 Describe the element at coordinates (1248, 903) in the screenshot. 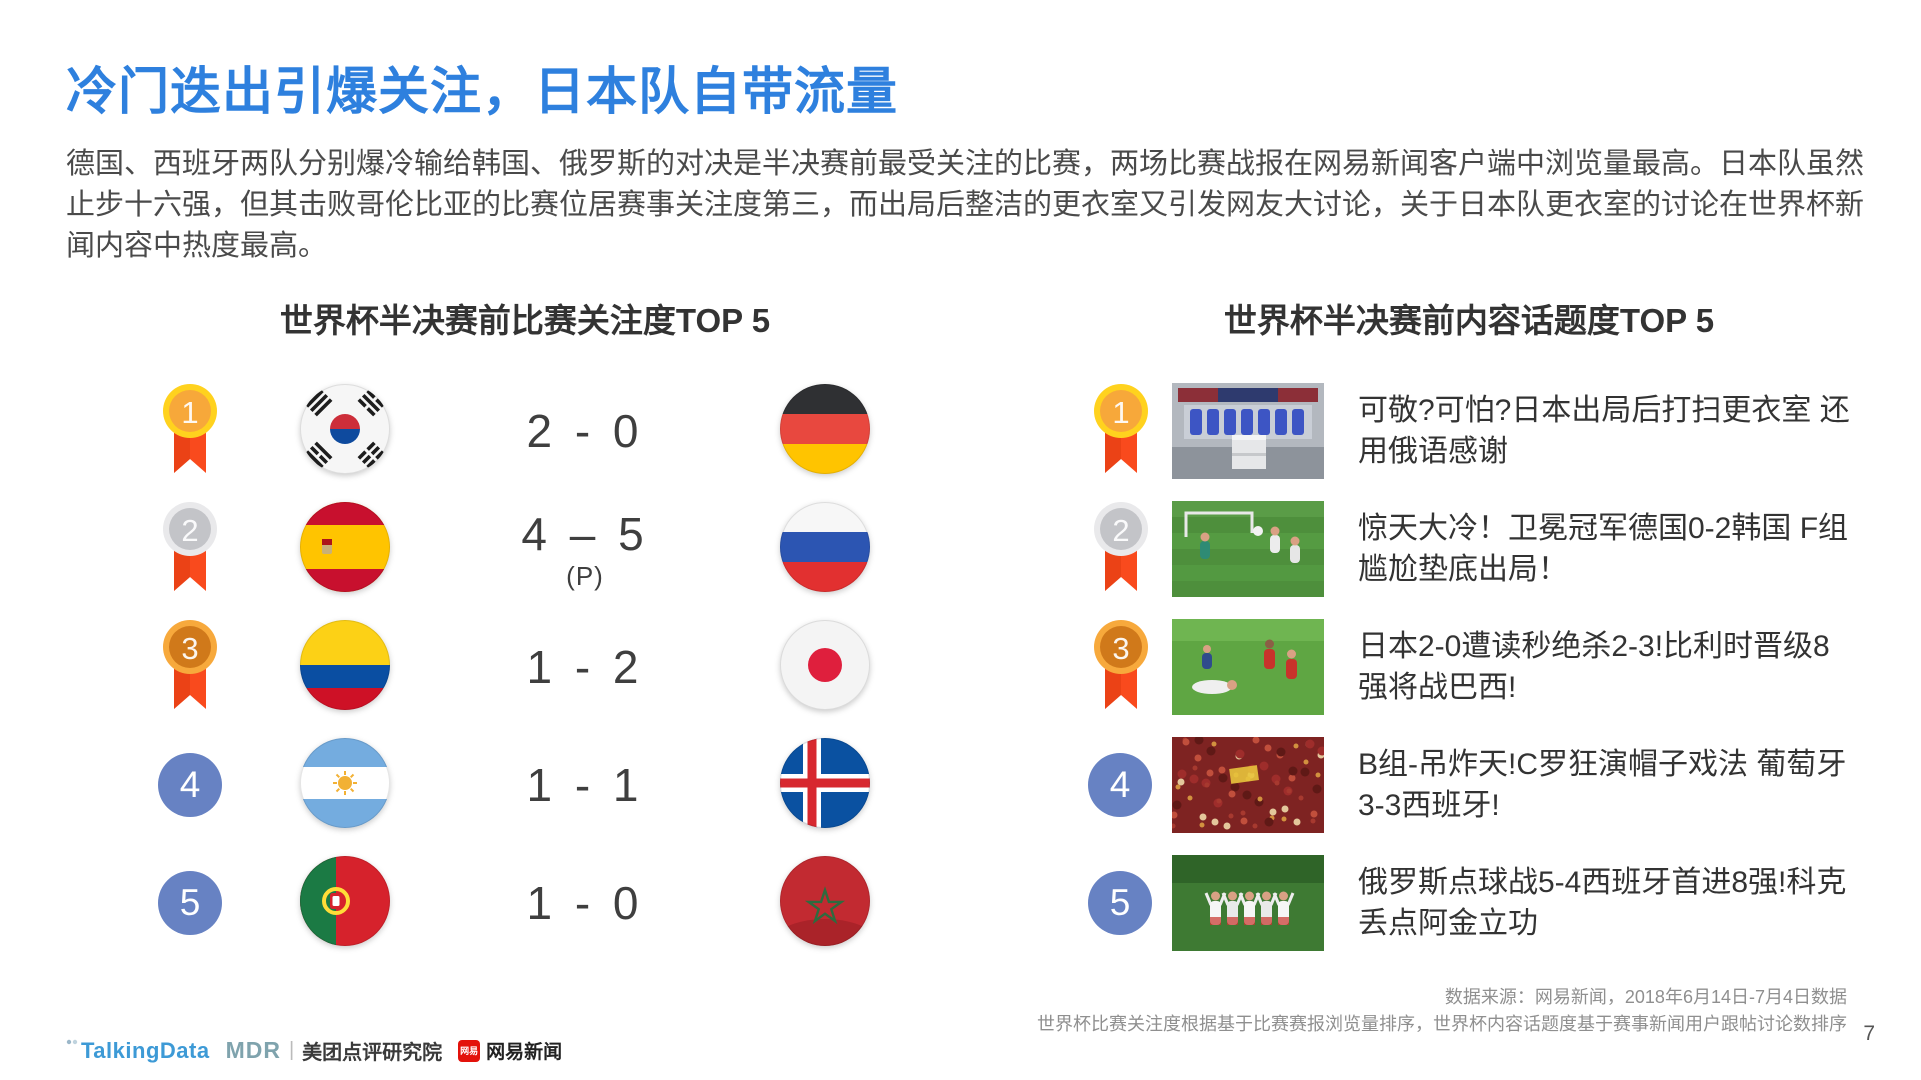

I see `news-thumbnail-celebration` at that location.